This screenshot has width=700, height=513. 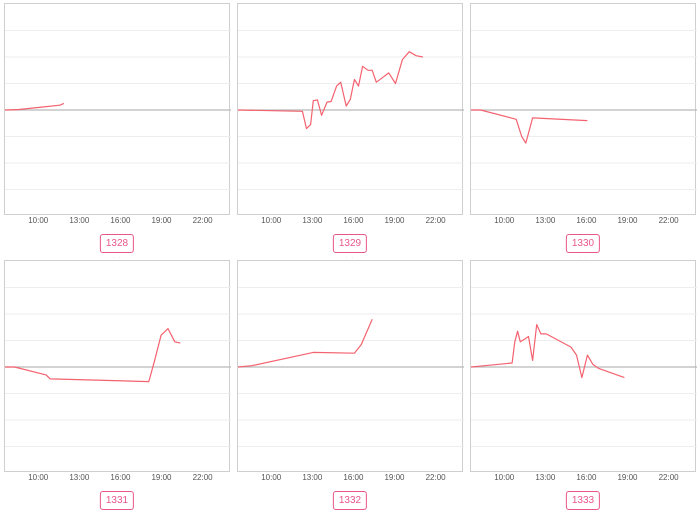 What do you see at coordinates (117, 500) in the screenshot?
I see `chart-id-badge: 1331` at bounding box center [117, 500].